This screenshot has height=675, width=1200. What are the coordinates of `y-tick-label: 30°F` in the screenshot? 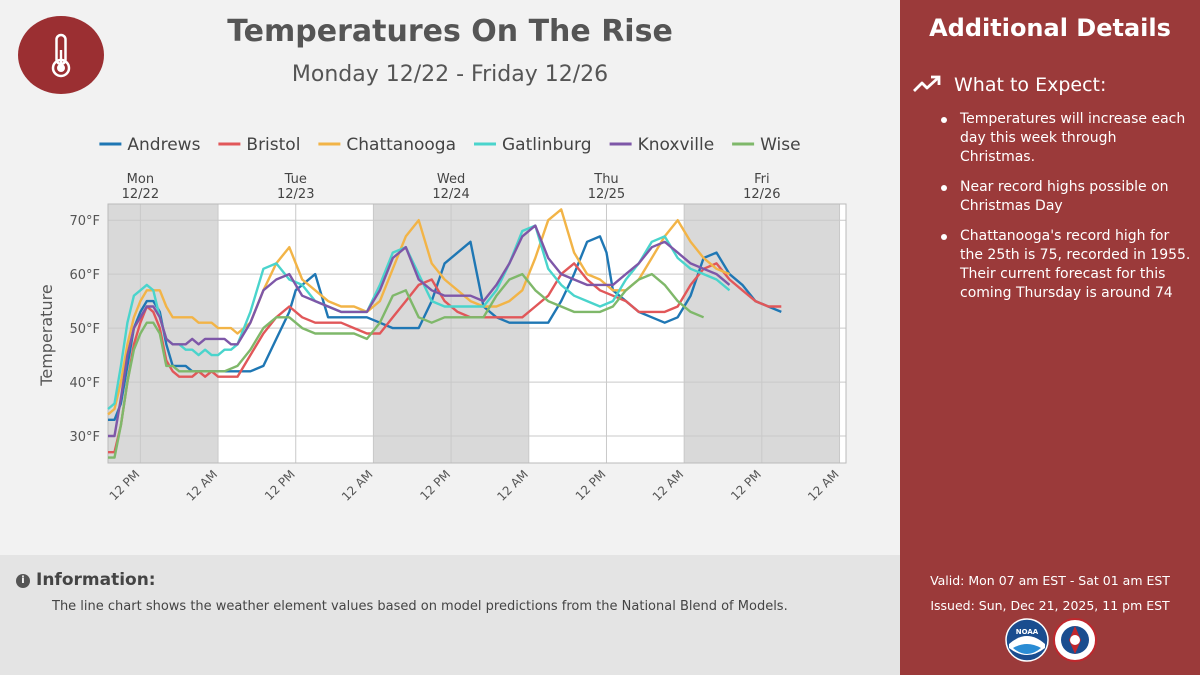 It's located at (84, 437).